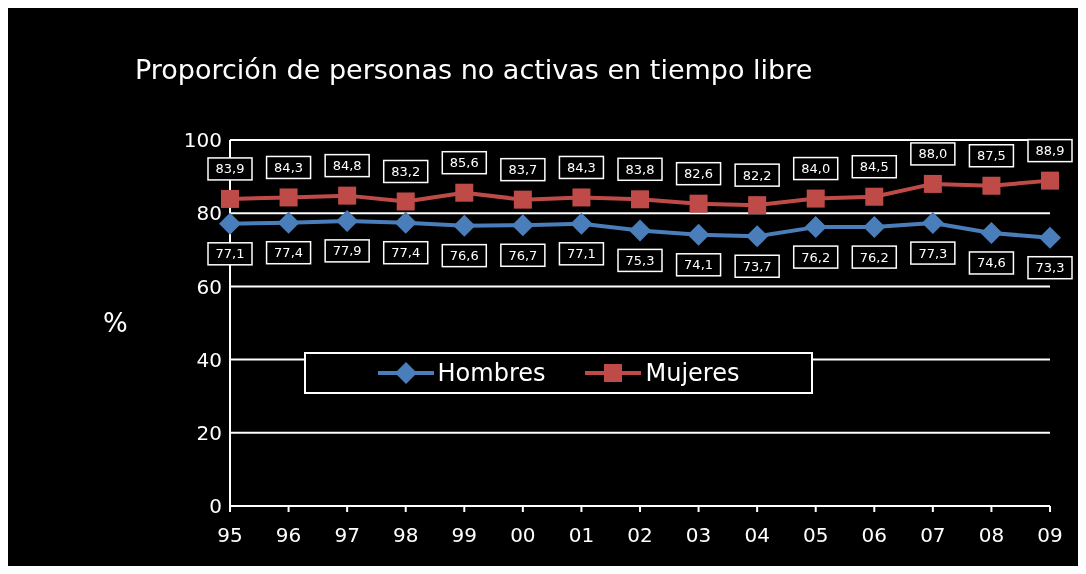 The height and width of the screenshot is (574, 1086). What do you see at coordinates (523, 255) in the screenshot?
I see `data-label: 76,7` at bounding box center [523, 255].